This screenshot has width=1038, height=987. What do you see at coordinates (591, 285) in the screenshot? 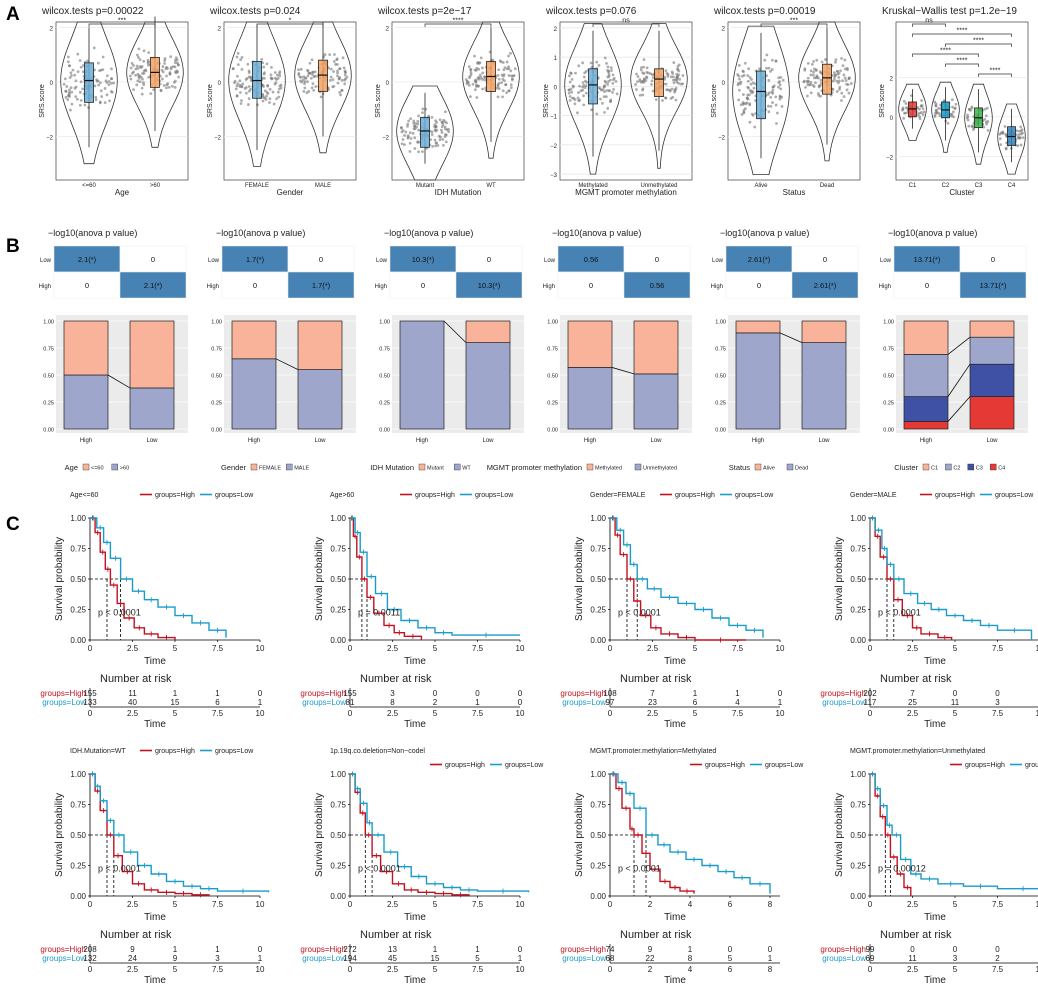
I see `heatmap-cell` at bounding box center [591, 285].